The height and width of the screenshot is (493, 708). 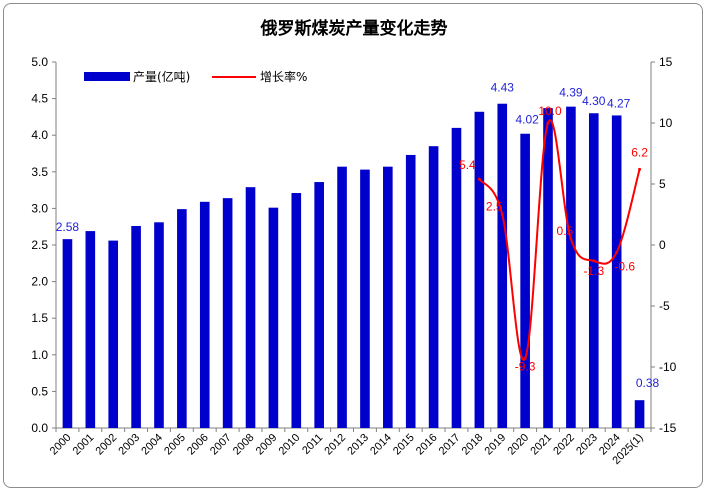 I want to click on x-tick-label: 2008, so click(x=244, y=445).